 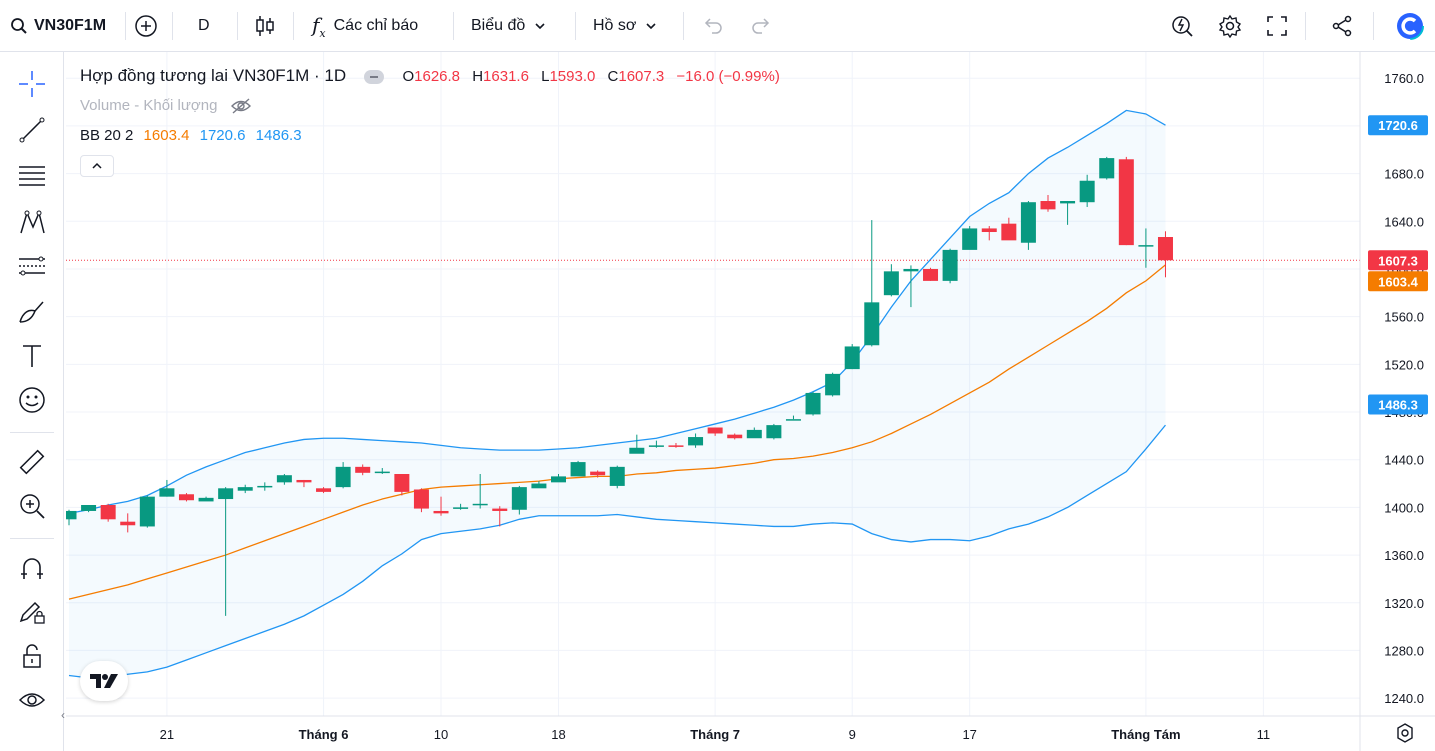 I want to click on brush-icon, so click(x=31, y=312).